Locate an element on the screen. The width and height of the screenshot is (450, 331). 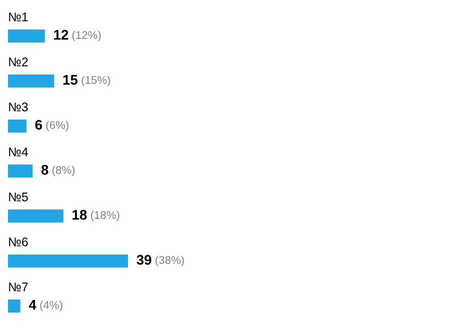
data-label: 12 (12%) is located at coordinates (77, 36).